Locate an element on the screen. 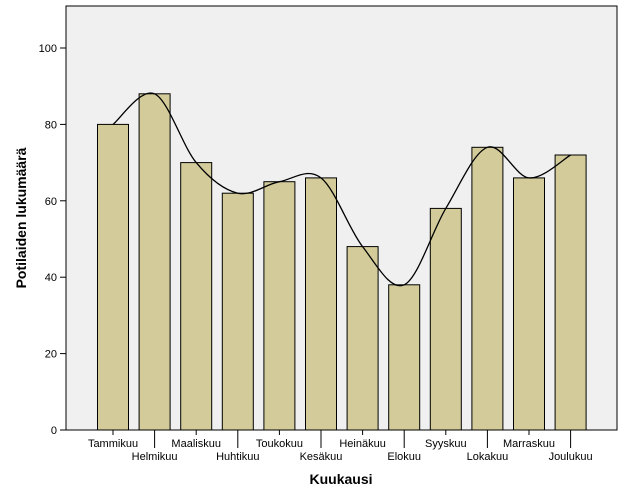 The height and width of the screenshot is (501, 626). x-axis-title: Kuukausi is located at coordinates (340, 479).